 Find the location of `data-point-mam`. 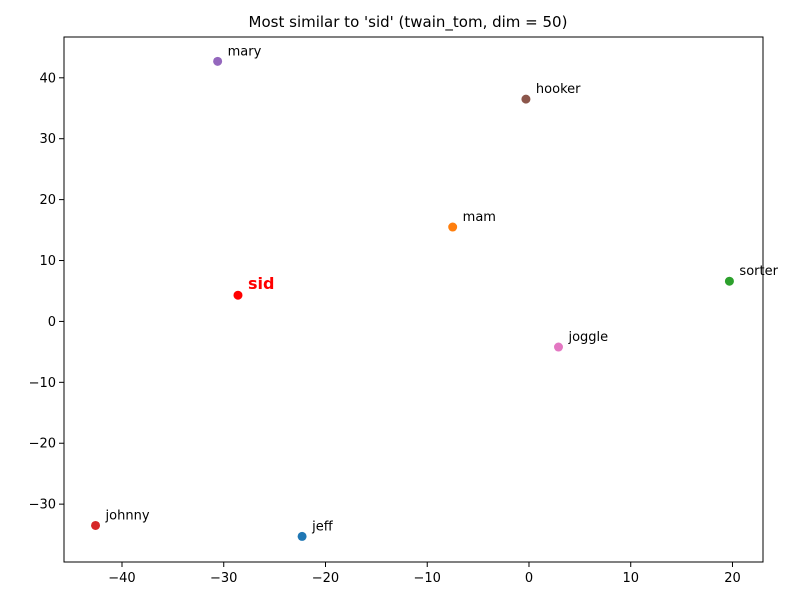

data-point-mam is located at coordinates (453, 227).